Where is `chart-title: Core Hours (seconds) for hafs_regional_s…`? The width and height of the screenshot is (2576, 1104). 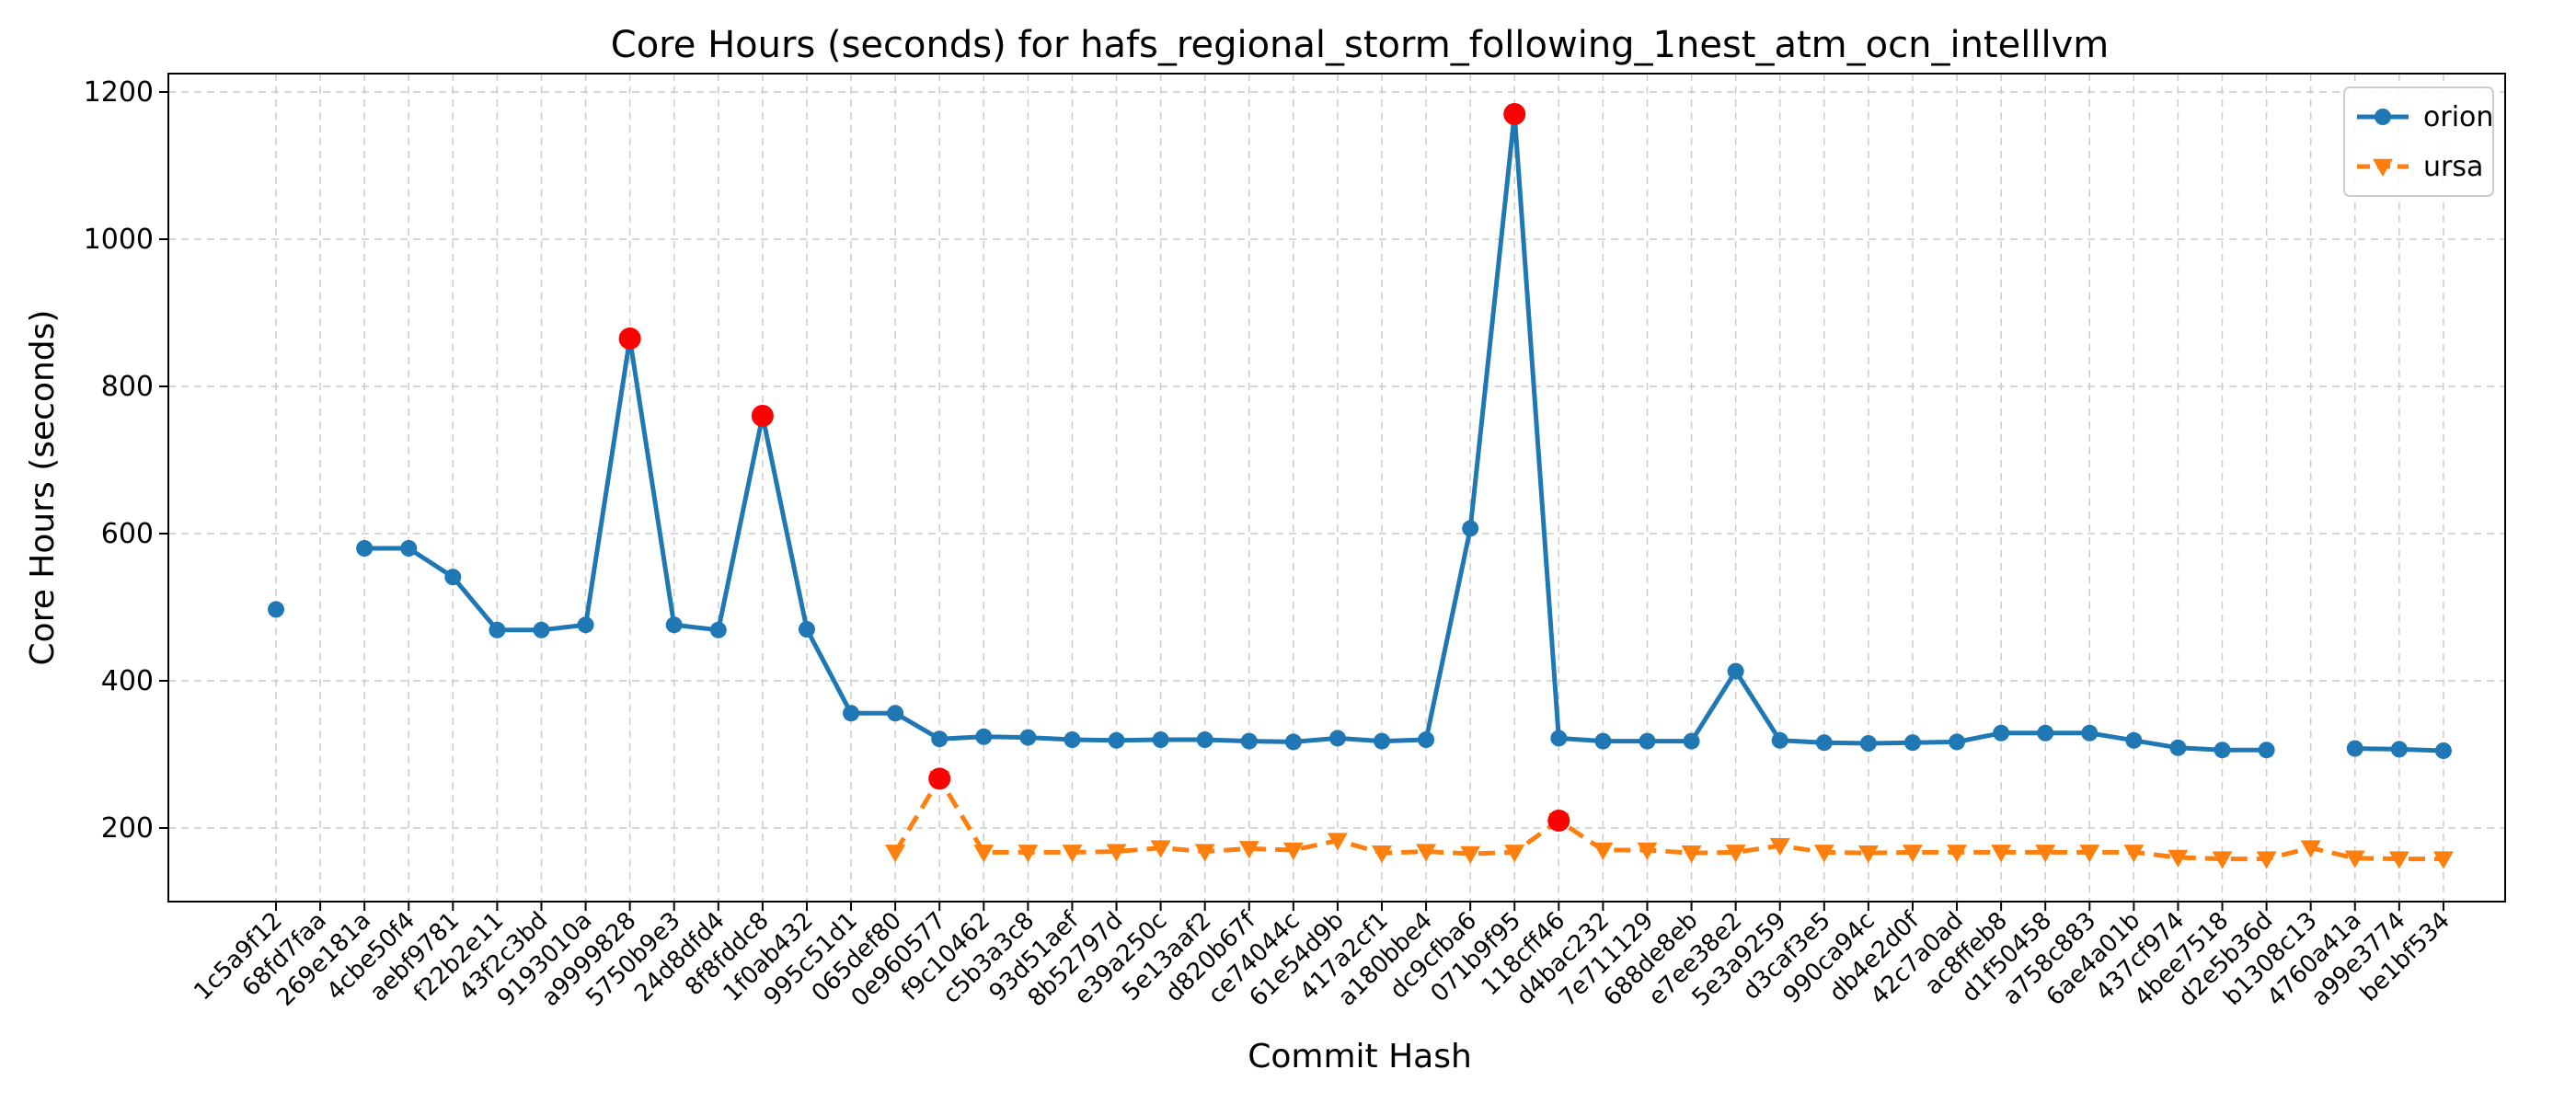 chart-title: Core Hours (seconds) for hafs_regional_s… is located at coordinates (1360, 45).